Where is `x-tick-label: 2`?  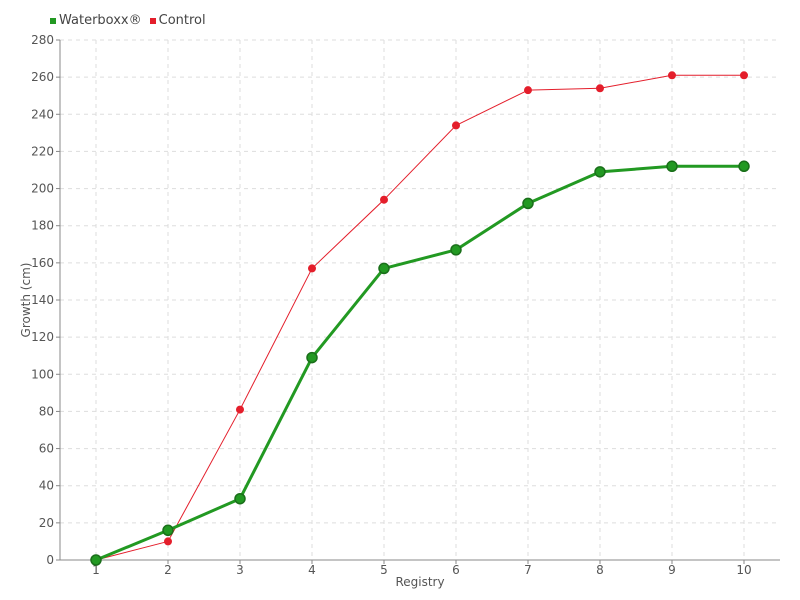
x-tick-label: 2 is located at coordinates (168, 570).